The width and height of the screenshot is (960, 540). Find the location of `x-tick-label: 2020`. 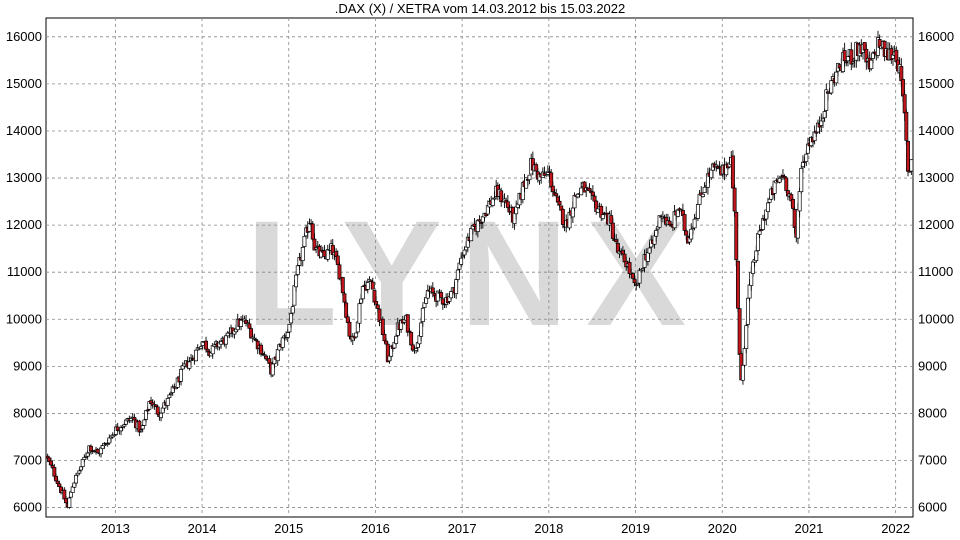

x-tick-label: 2020 is located at coordinates (722, 528).